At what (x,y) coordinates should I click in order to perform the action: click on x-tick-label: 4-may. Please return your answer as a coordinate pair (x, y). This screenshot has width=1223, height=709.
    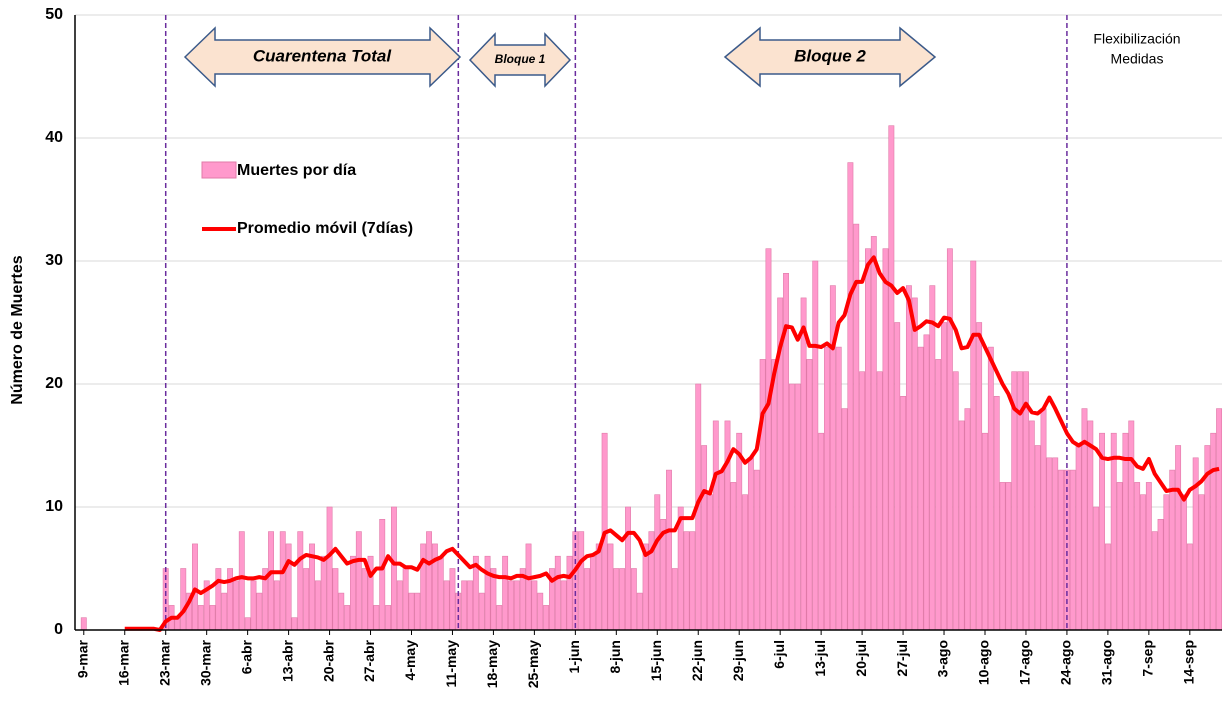
    Looking at the image, I should click on (410, 660).